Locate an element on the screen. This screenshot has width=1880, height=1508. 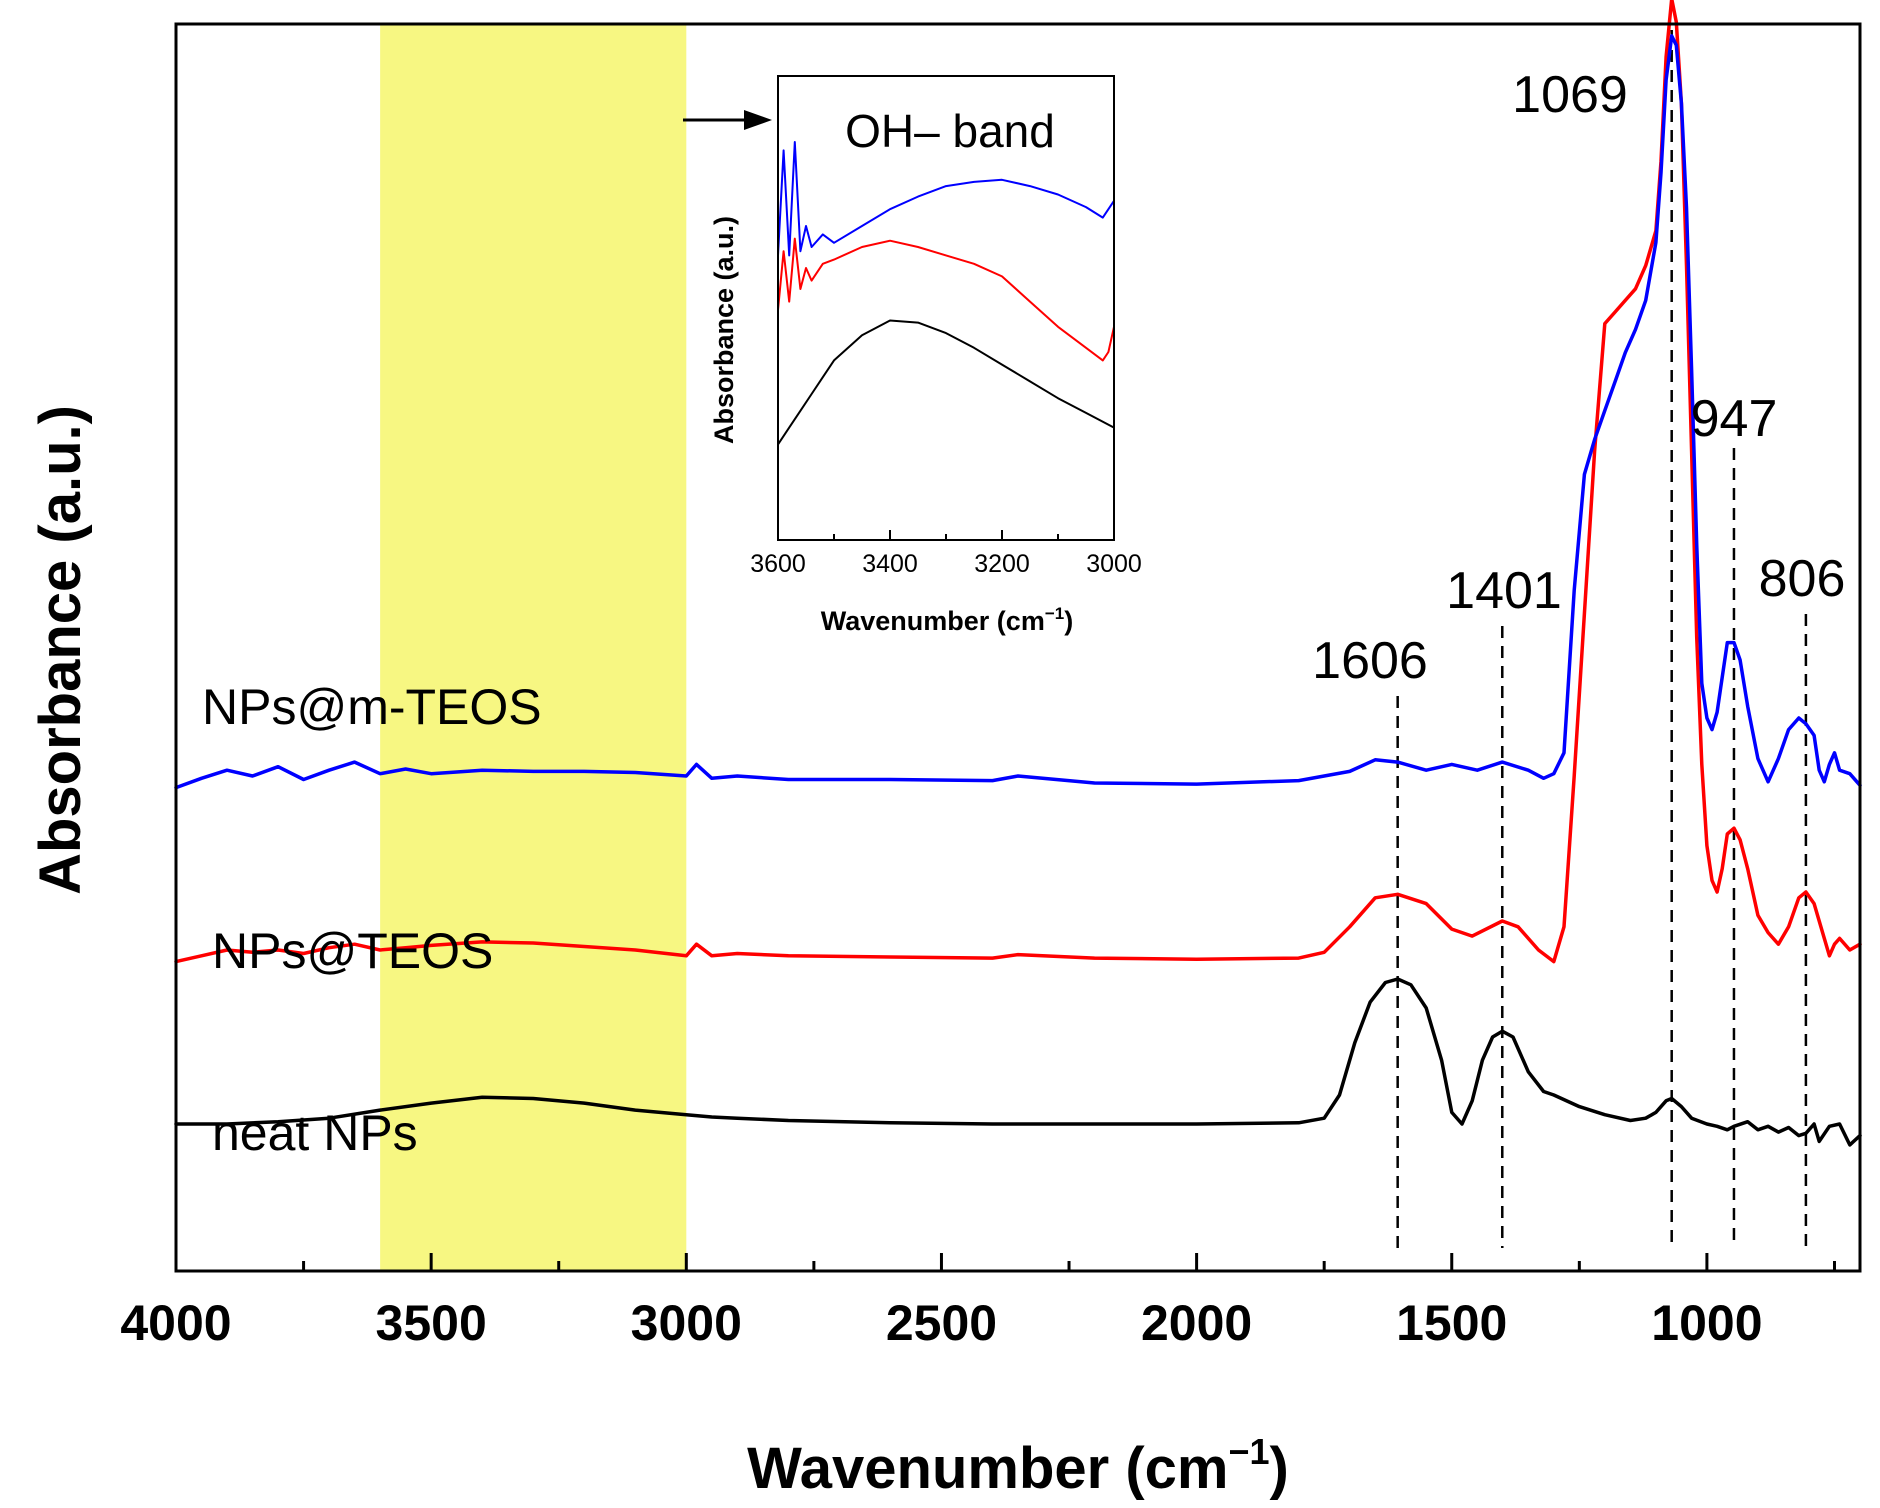
inset-arrow-head is located at coordinates (758, 120).